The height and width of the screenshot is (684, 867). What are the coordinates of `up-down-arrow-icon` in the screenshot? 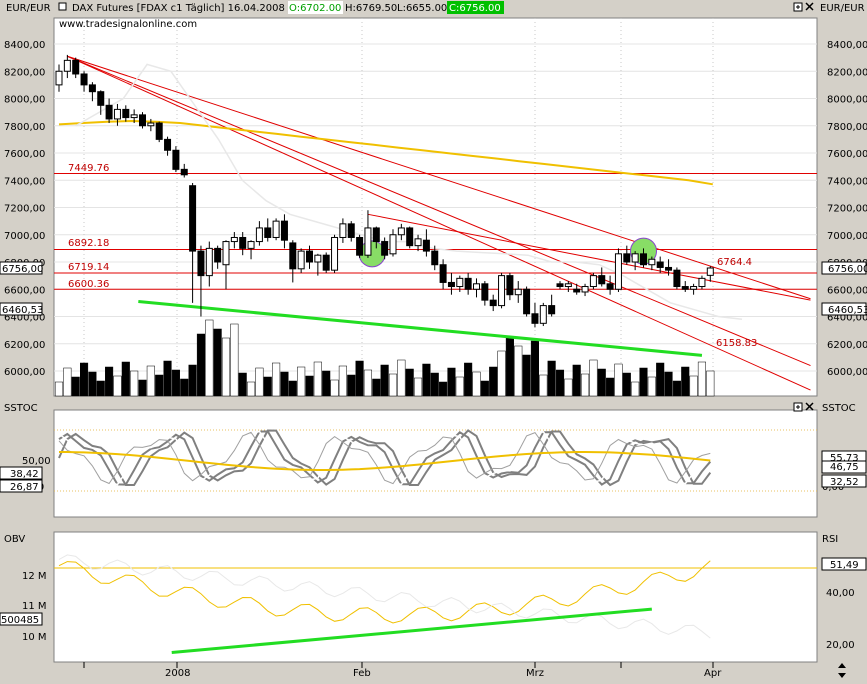 It's located at (842, 670).